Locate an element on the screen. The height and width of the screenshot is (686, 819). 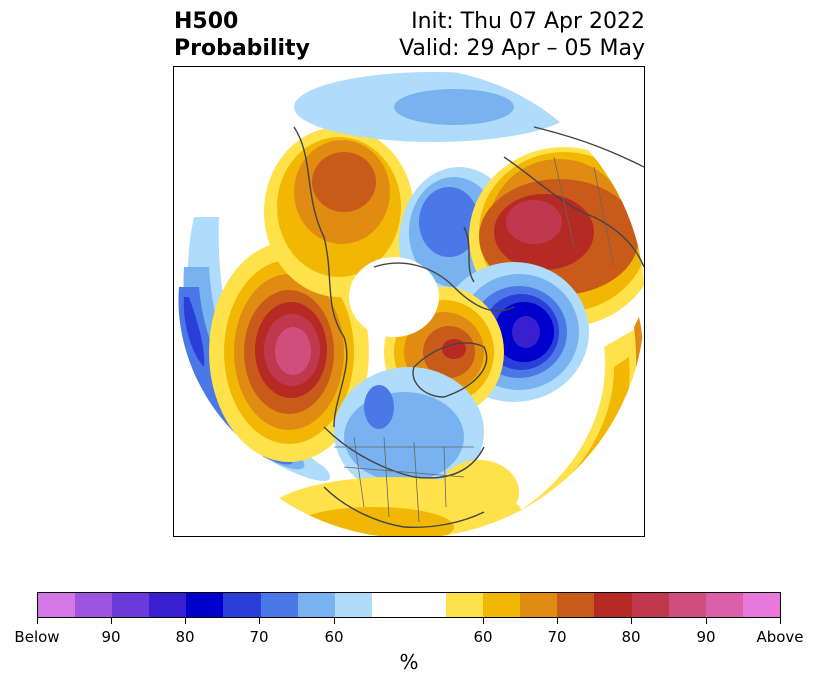
title-type: Probability is located at coordinates (242, 48).